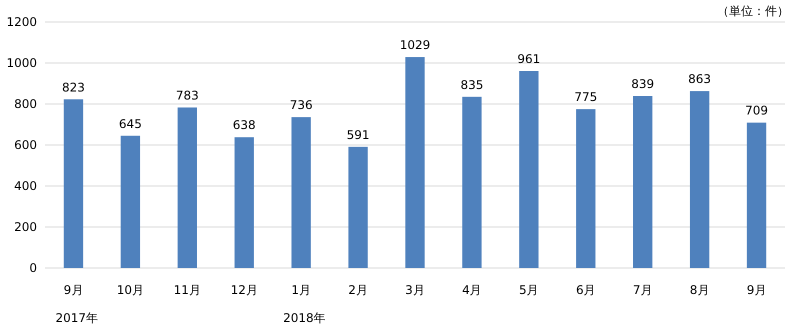 This screenshot has height=328, width=795. Describe the element at coordinates (642, 290) in the screenshot. I see `x-tick-label: 7月` at that location.